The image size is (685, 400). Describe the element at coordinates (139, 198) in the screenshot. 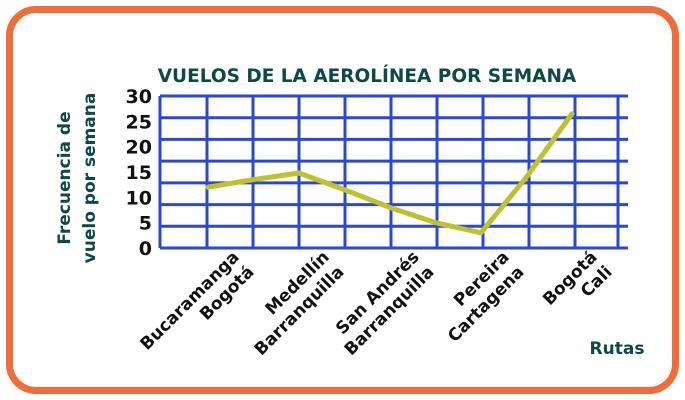

I see `y-tick-label: 10` at that location.